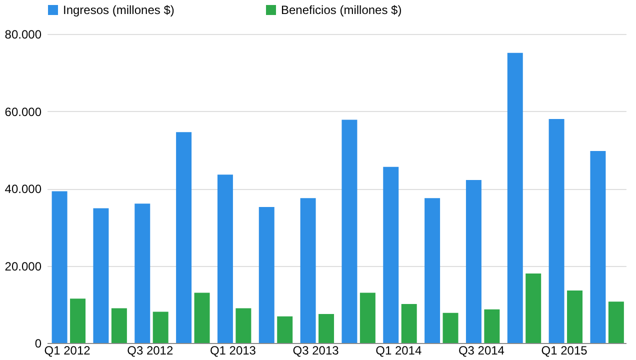 The height and width of the screenshot is (360, 636). What do you see at coordinates (23, 189) in the screenshot?
I see `y-tick-label: 40.000` at bounding box center [23, 189].